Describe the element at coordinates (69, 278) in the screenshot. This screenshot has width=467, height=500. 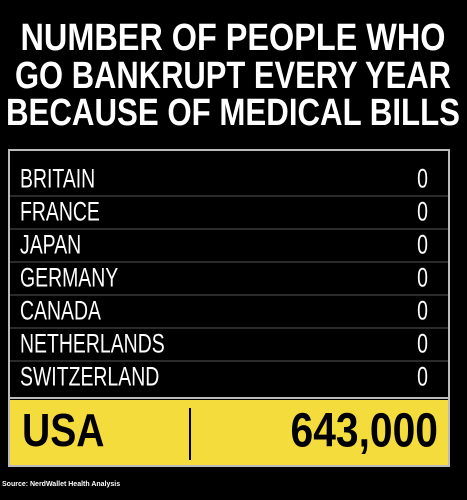
I see `country-label: GERMANY` at that location.